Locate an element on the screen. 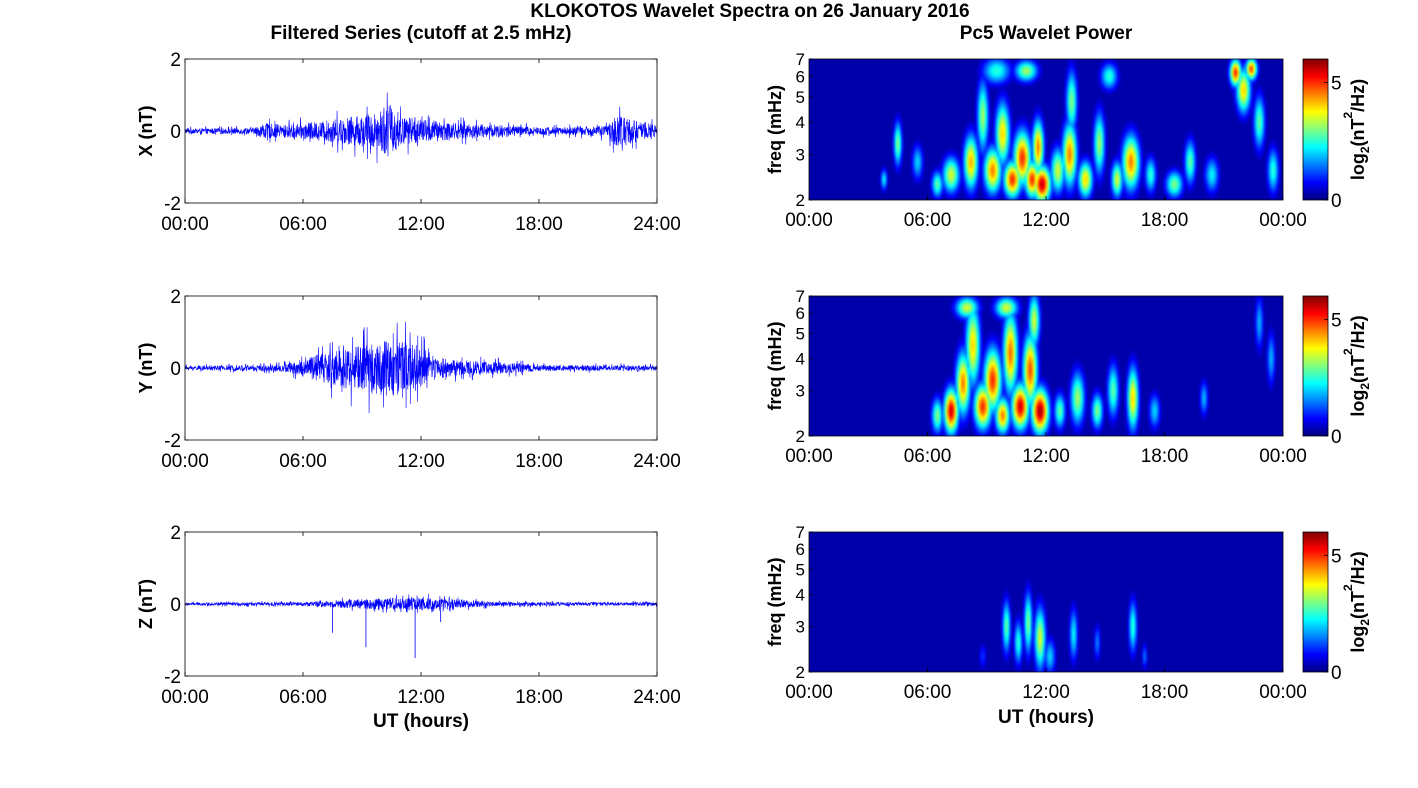 This screenshot has height=788, width=1418. signal-line-z is located at coordinates (421, 603).